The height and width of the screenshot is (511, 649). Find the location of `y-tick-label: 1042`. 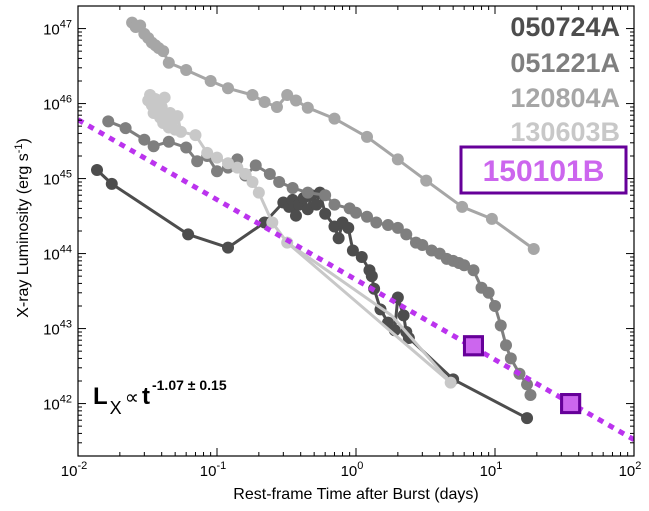

y-tick-label: 1042 is located at coordinates (57, 404).